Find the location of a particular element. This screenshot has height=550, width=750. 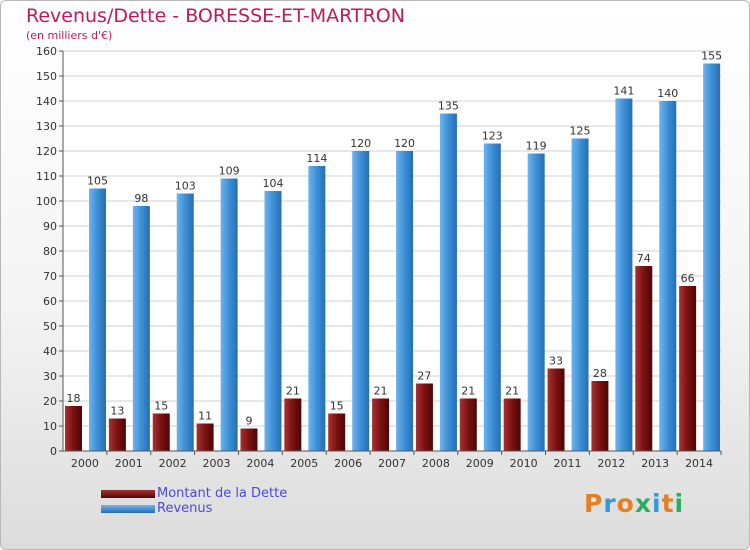

data-label-revenue: 109 is located at coordinates (229, 171).